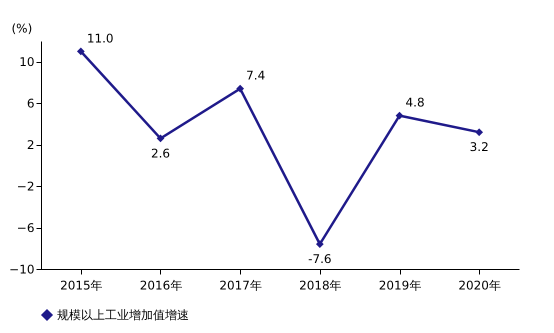  I want to click on x-tick-label: 2017年, so click(240, 285).